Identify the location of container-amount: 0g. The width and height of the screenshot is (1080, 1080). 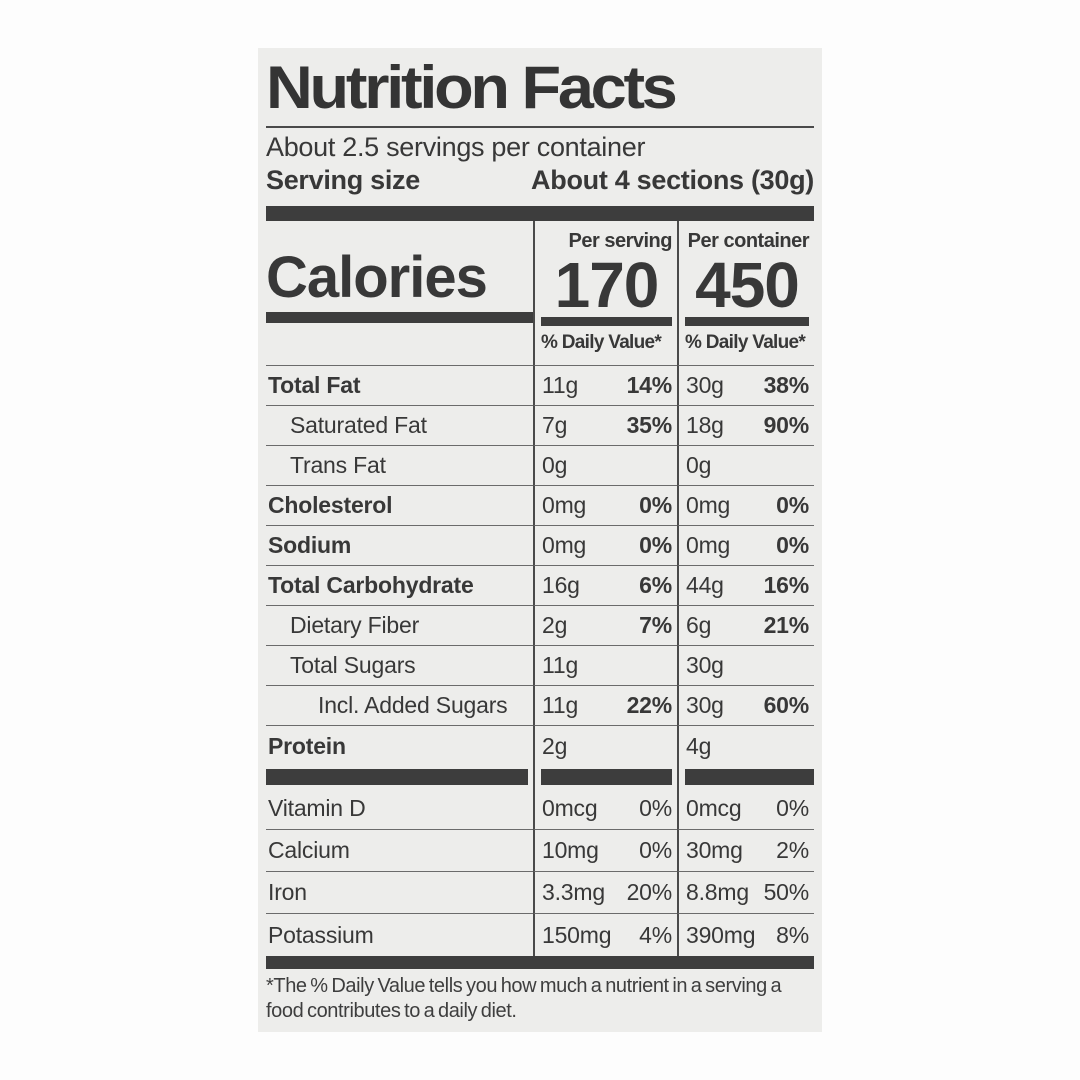
(699, 465).